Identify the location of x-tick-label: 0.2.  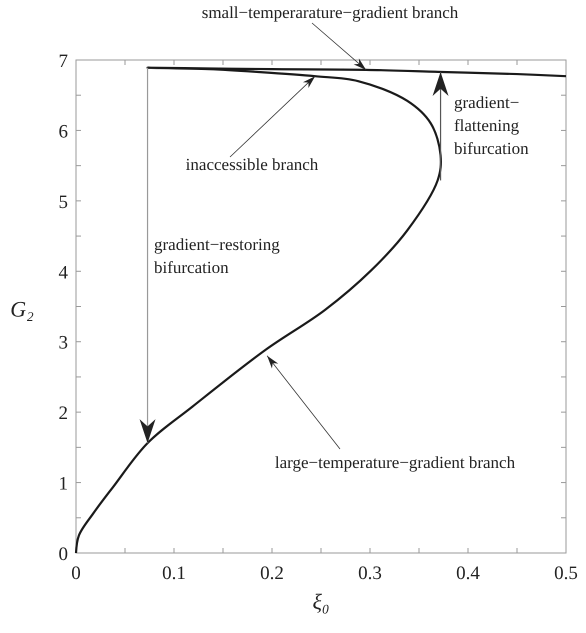
(272, 573).